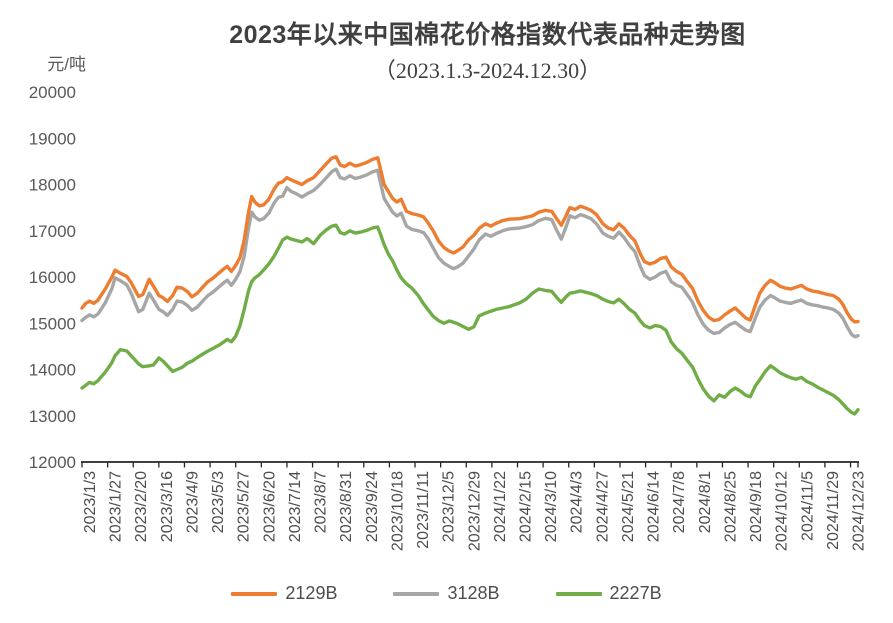 This screenshot has width=893, height=623. Describe the element at coordinates (269, 506) in the screenshot. I see `x-tick-label: 2023/6/20` at that location.